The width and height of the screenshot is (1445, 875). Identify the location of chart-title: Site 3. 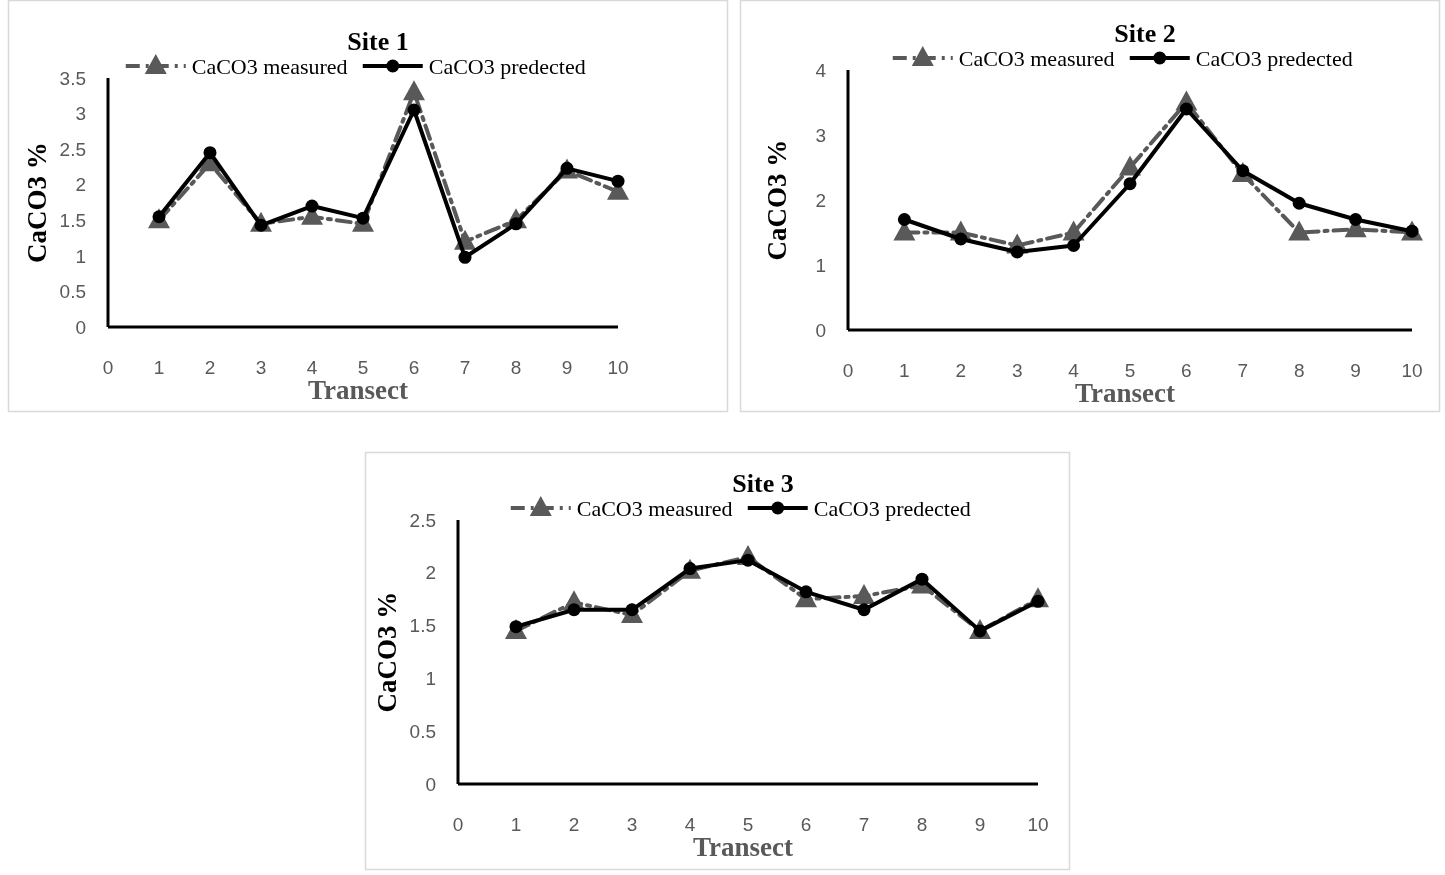
(763, 483).